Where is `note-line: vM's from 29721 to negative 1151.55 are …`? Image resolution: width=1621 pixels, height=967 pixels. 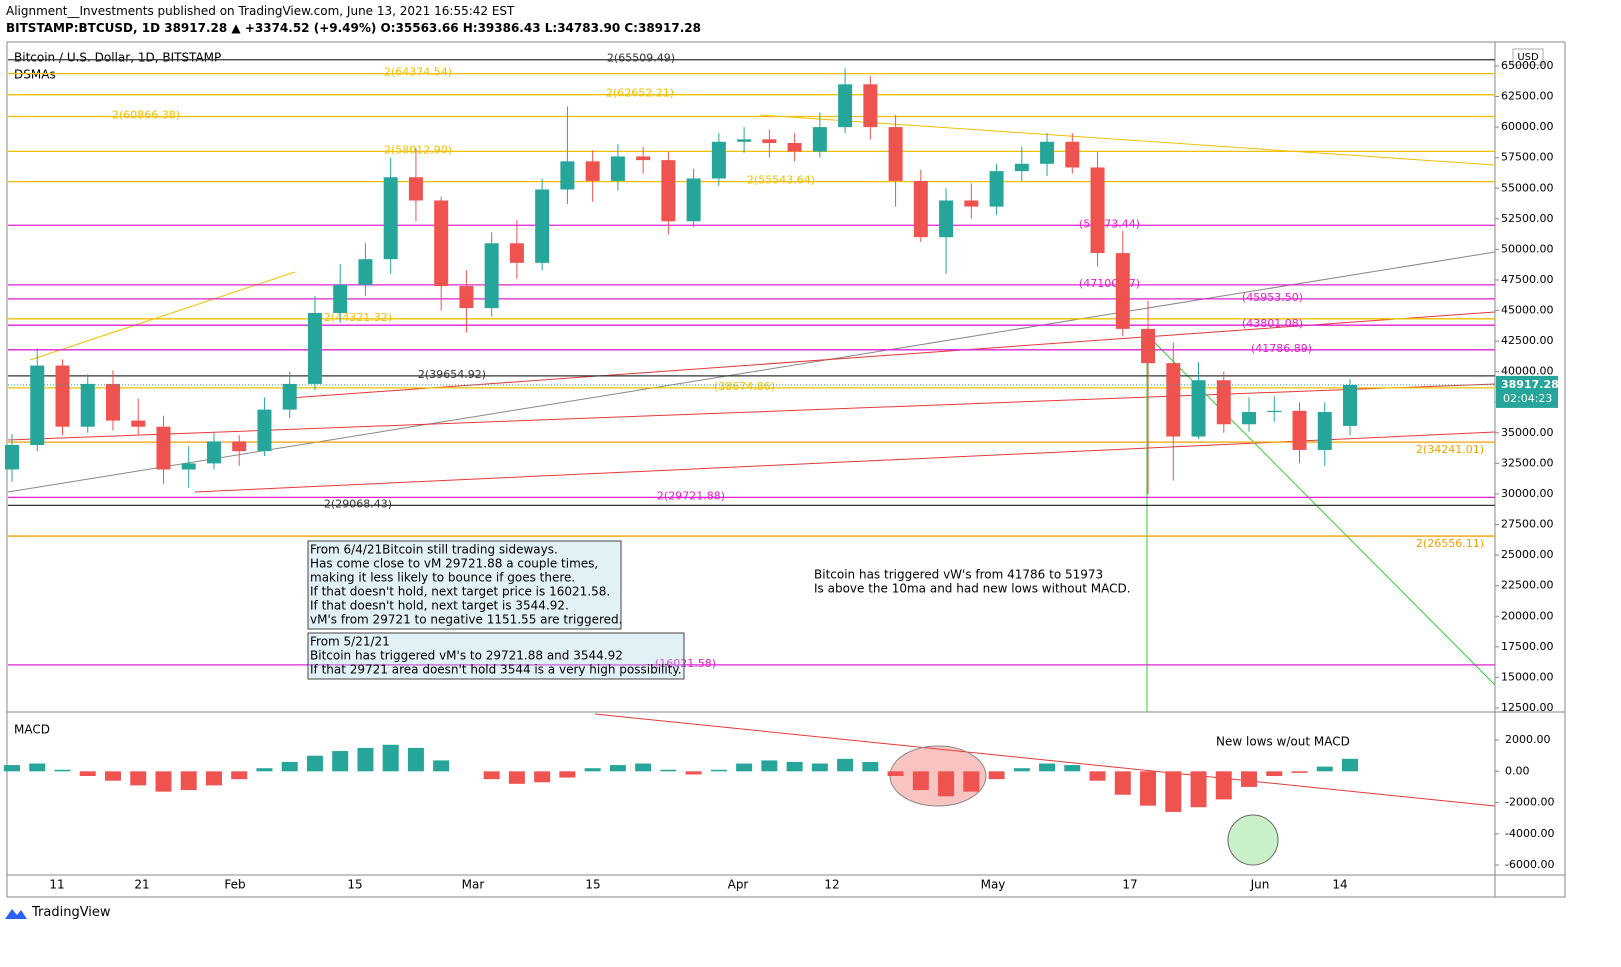
note-line: vM's from 29721 to negative 1151.55 are … is located at coordinates (466, 620).